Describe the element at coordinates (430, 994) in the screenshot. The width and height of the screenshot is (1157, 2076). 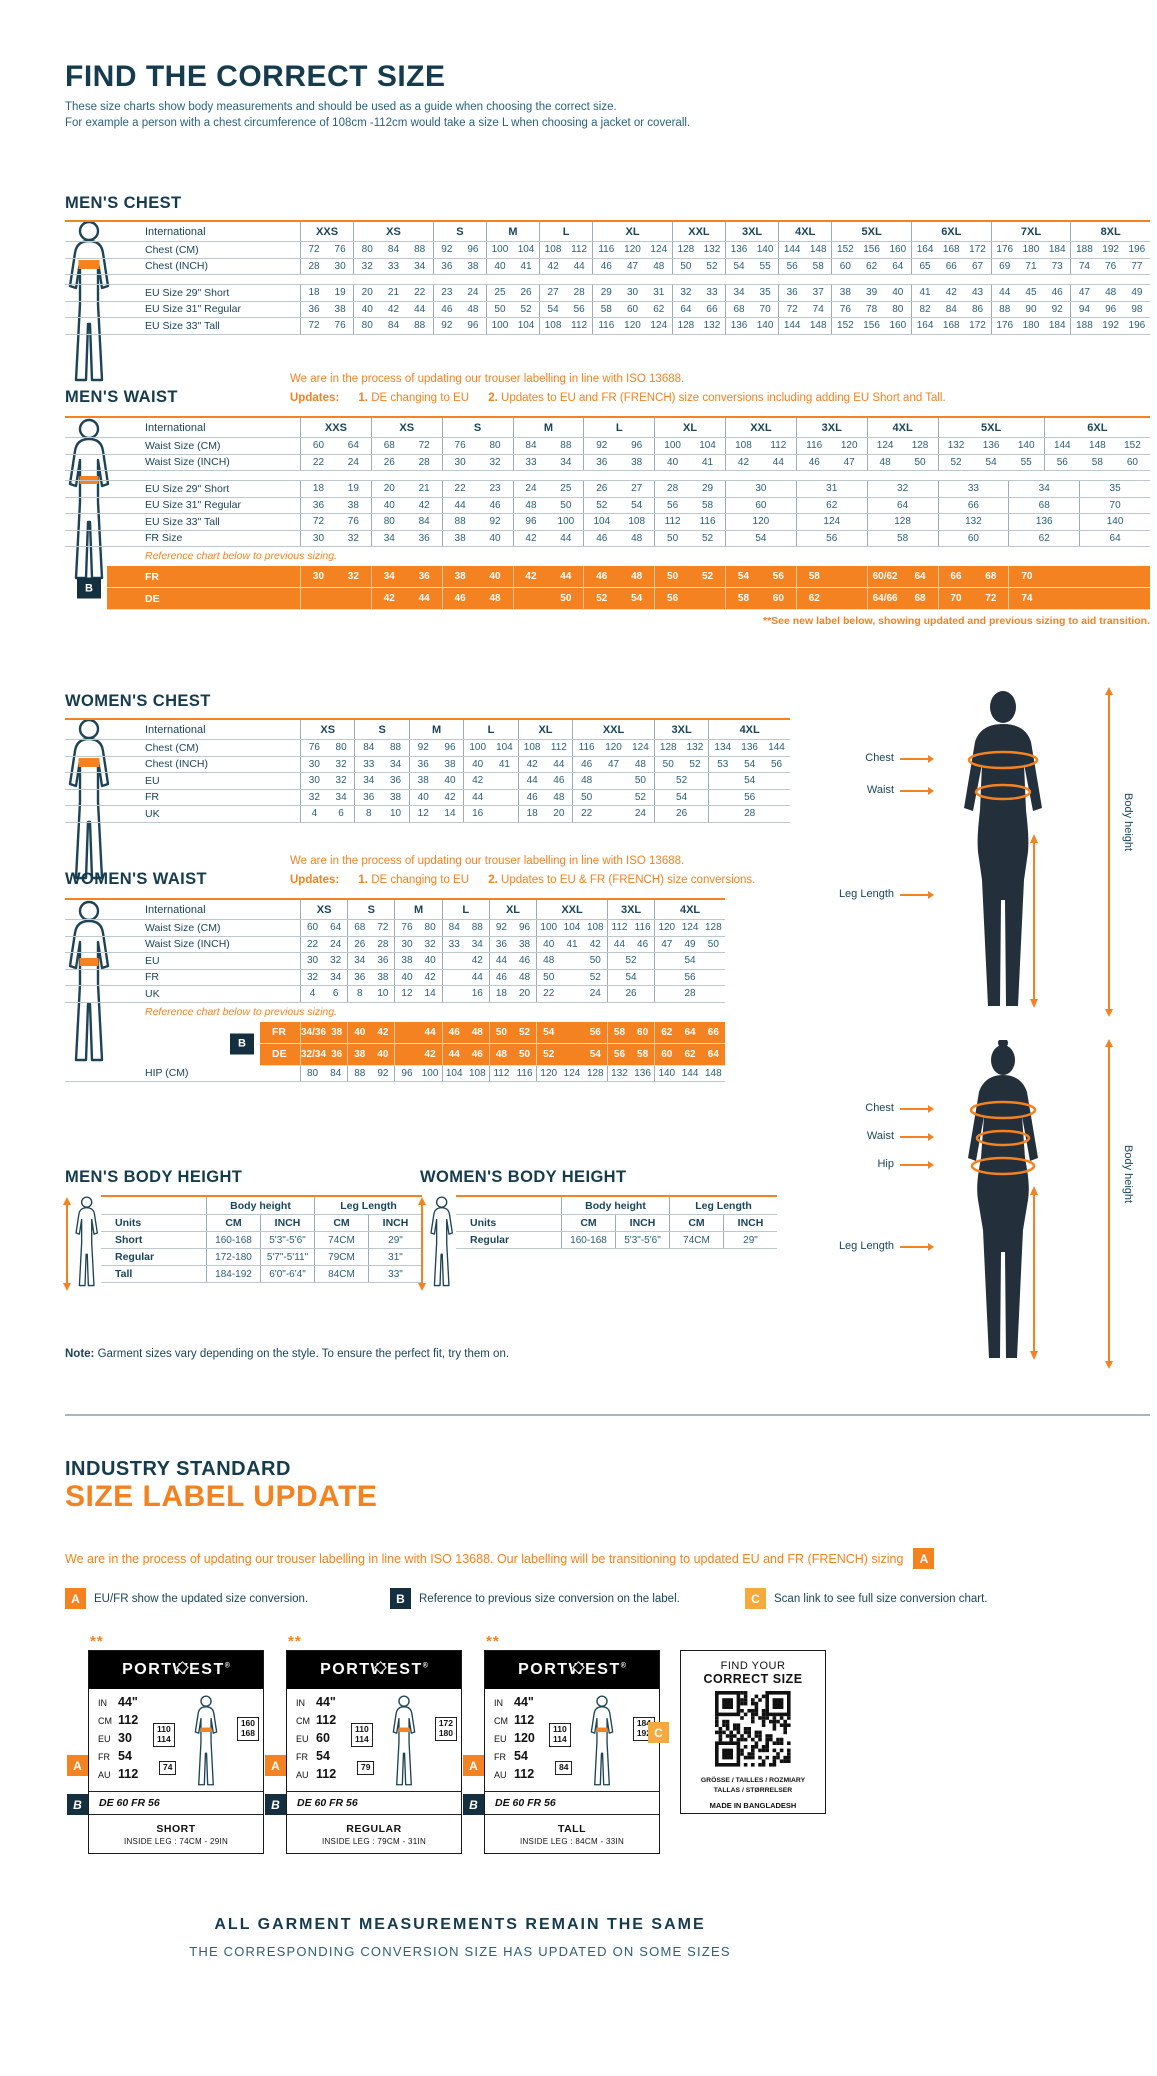
I see `size-value: 14` at that location.